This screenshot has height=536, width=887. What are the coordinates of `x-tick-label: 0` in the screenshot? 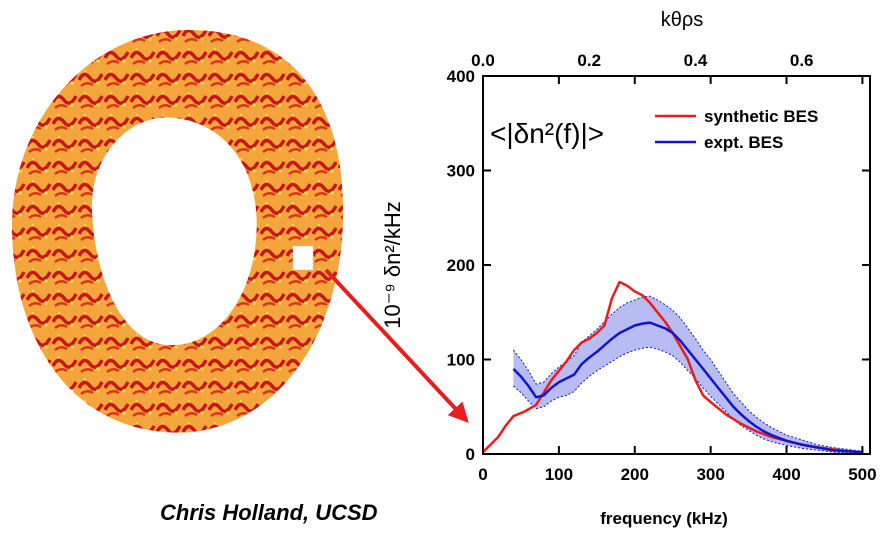 It's located at (482, 474).